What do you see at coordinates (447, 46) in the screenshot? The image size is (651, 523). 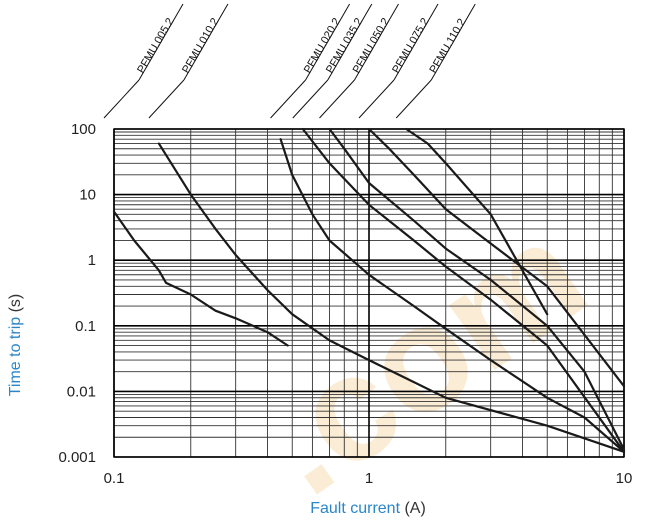 I see `series-label-pfmu-110-2: PFMU.110.2` at bounding box center [447, 46].